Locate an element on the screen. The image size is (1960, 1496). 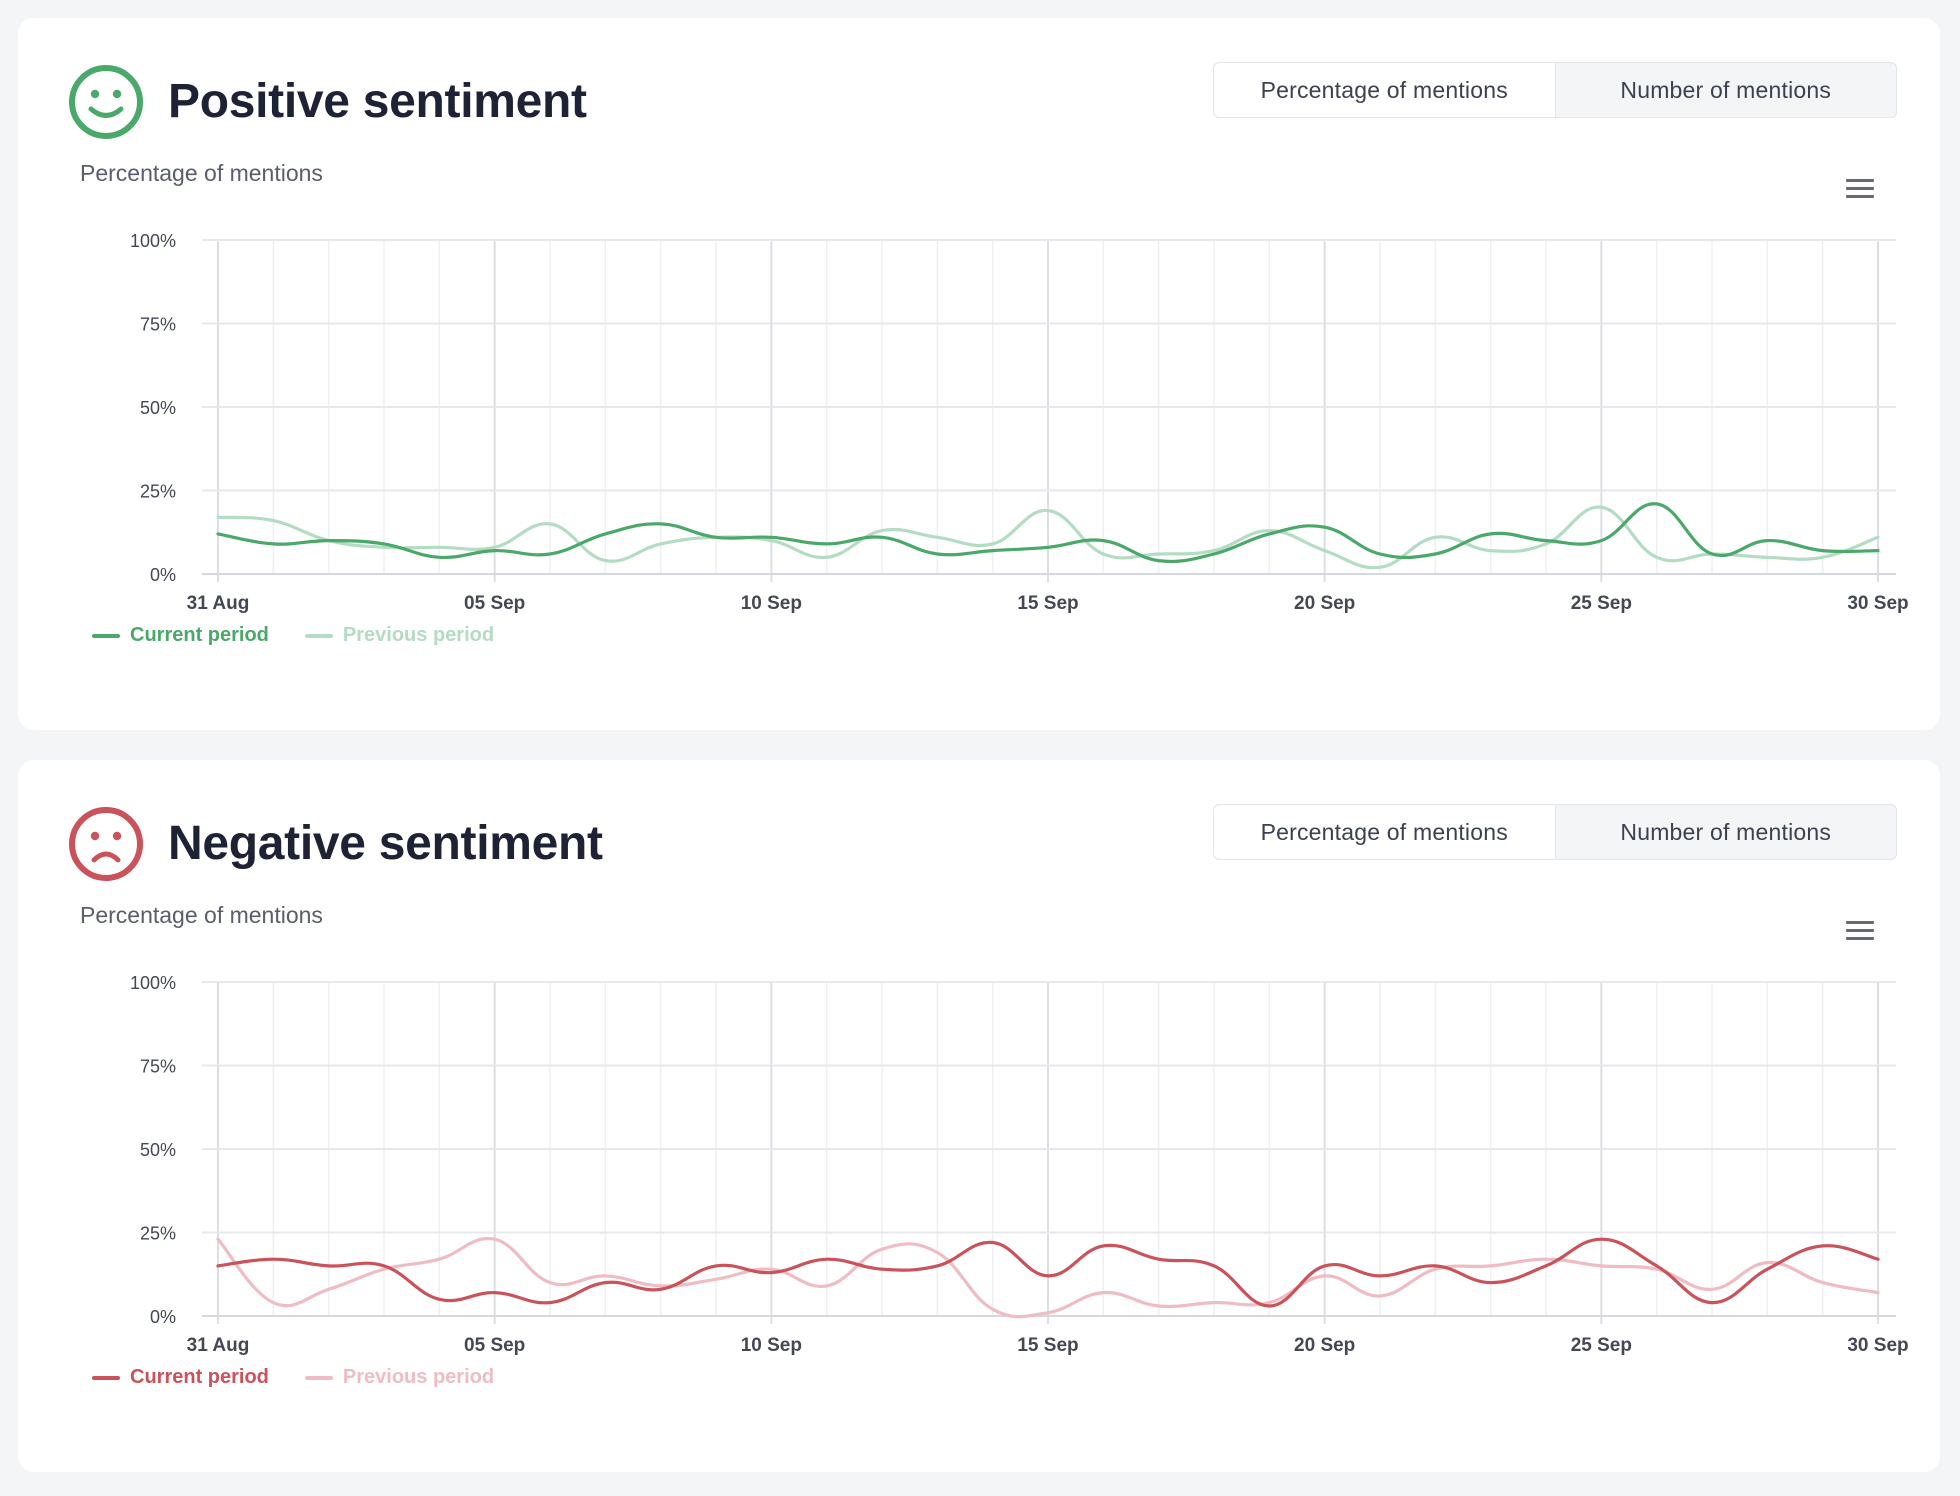
series-line-previous-period is located at coordinates (1048, 537).